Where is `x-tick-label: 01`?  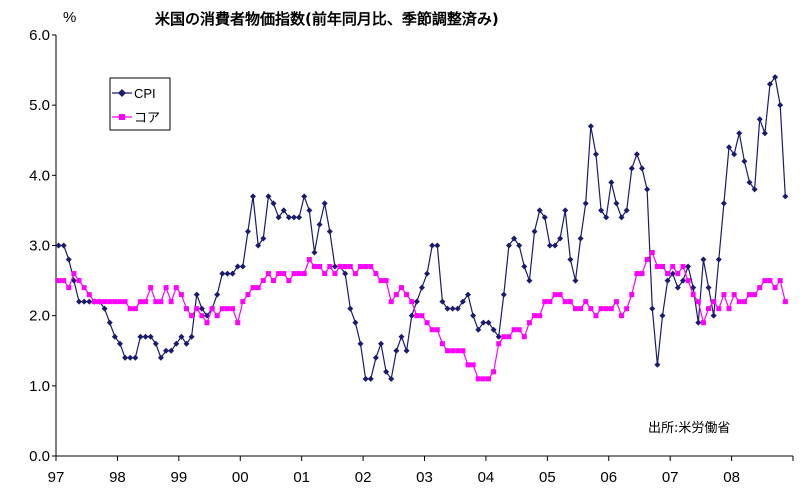 x-tick-label: 01 is located at coordinates (301, 477).